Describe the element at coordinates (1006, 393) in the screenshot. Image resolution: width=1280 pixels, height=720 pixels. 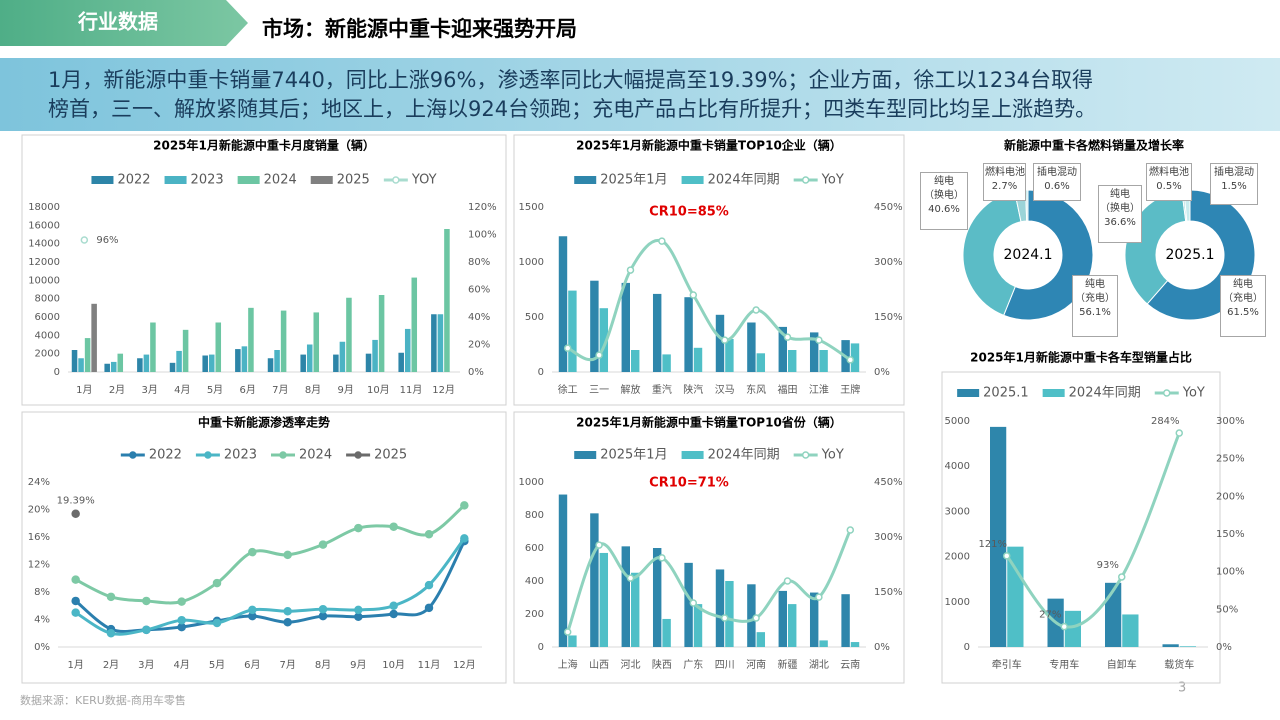
I see `legend-label: 2025.1` at that location.